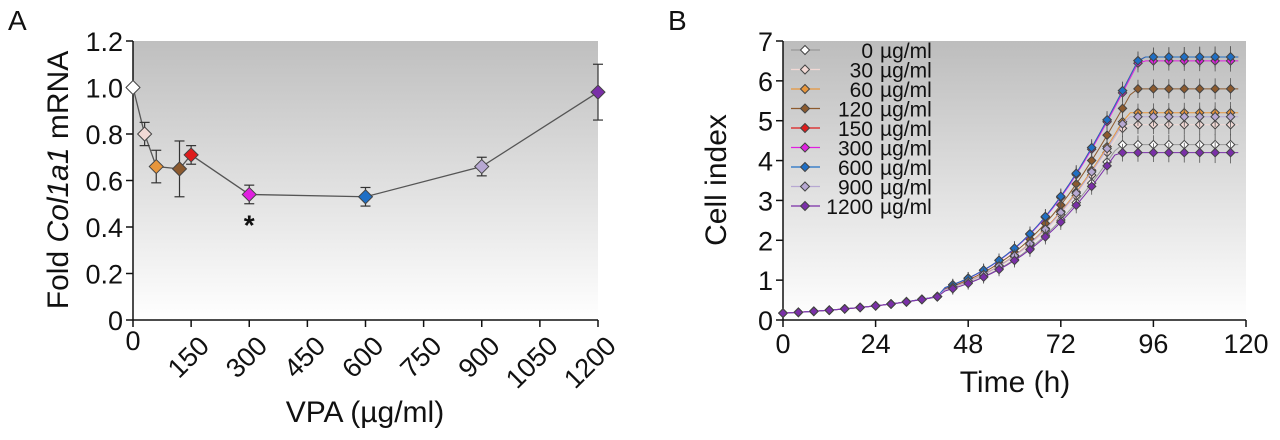 The image size is (1280, 440). I want to click on panel-b-legend-value: 30, so click(861, 71).